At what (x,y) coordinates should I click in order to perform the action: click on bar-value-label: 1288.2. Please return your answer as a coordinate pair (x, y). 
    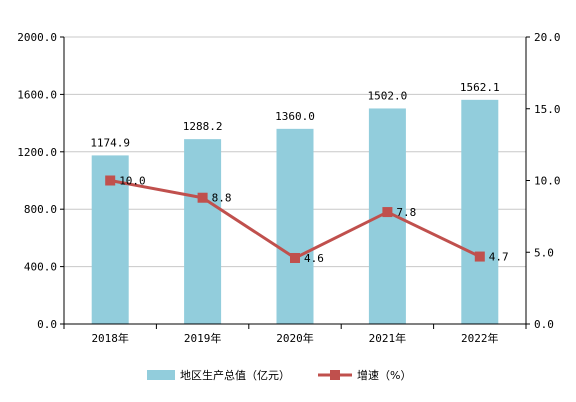
    Looking at the image, I should click on (203, 126).